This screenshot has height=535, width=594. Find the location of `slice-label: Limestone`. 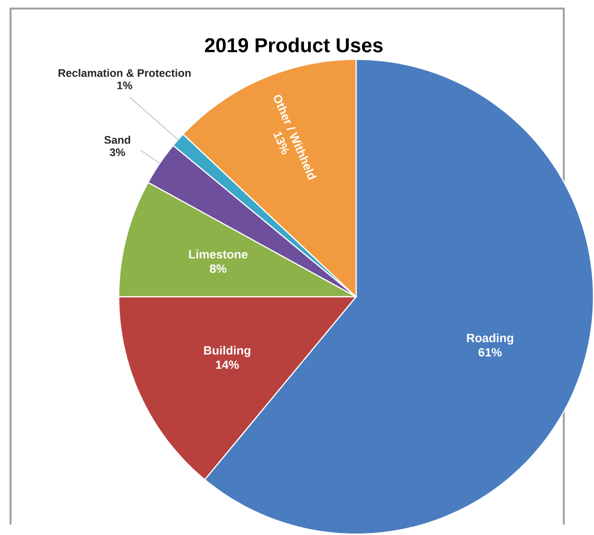

slice-label: Limestone is located at coordinates (218, 254).